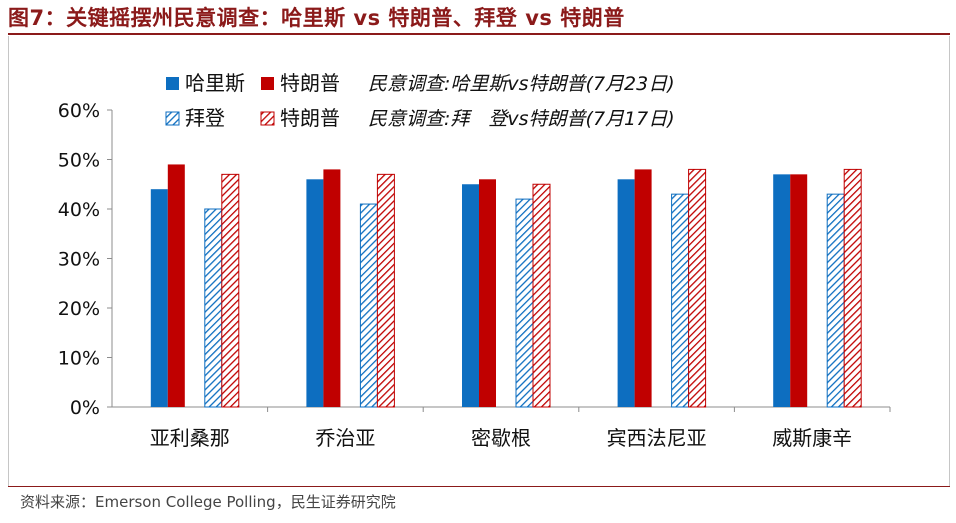  I want to click on x-tick-label: 乔治亚, so click(345, 438).